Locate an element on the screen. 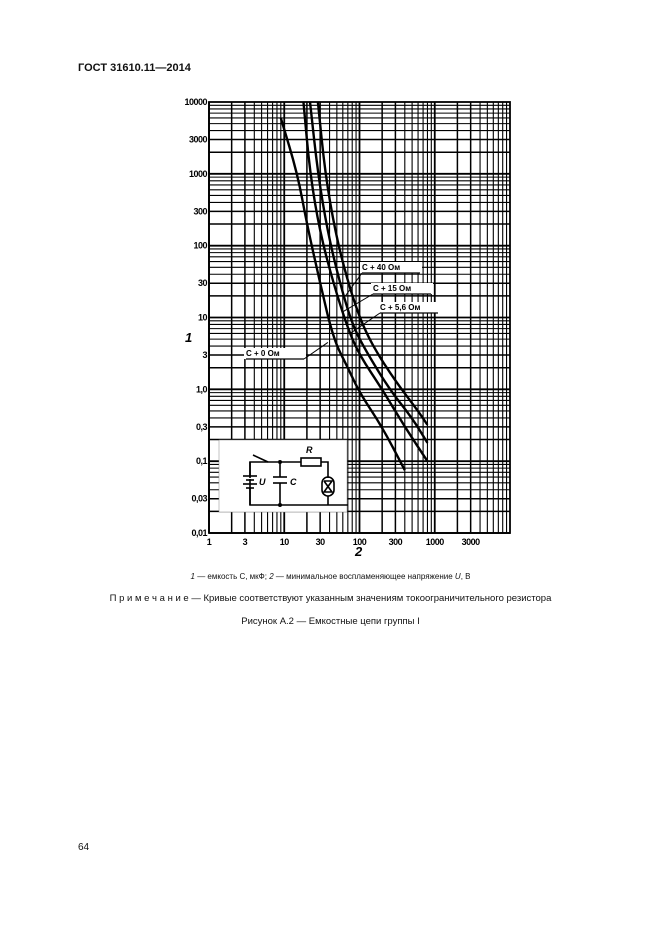 This screenshot has height=935, width=661. legend-num-2: 2 is located at coordinates (271, 576).